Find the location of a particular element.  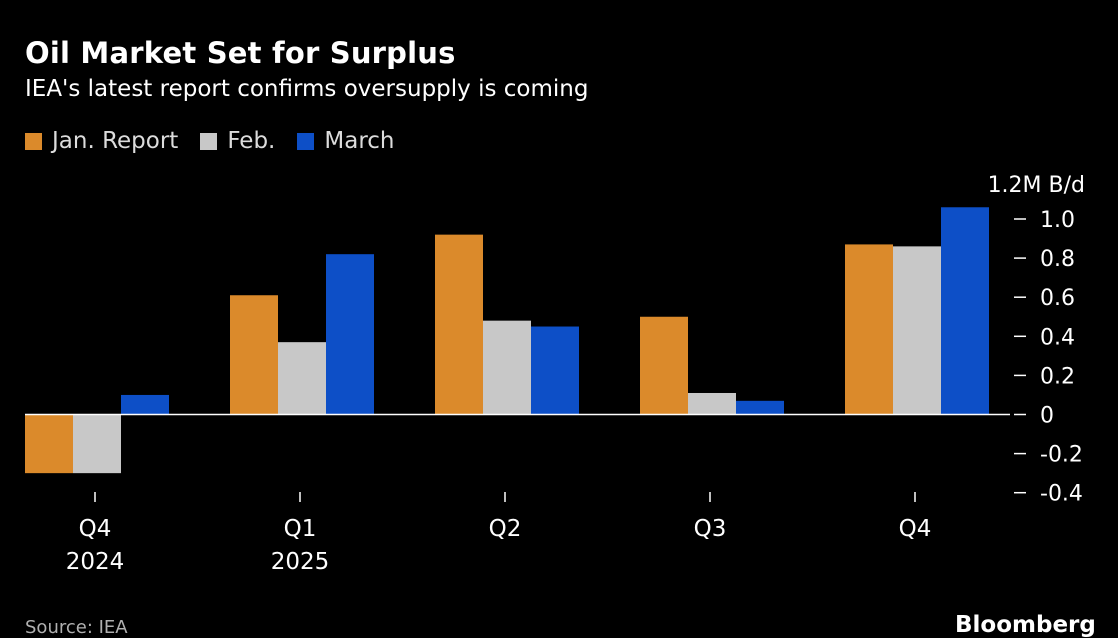

x-tick-label-0-0: Q4 is located at coordinates (95, 529).